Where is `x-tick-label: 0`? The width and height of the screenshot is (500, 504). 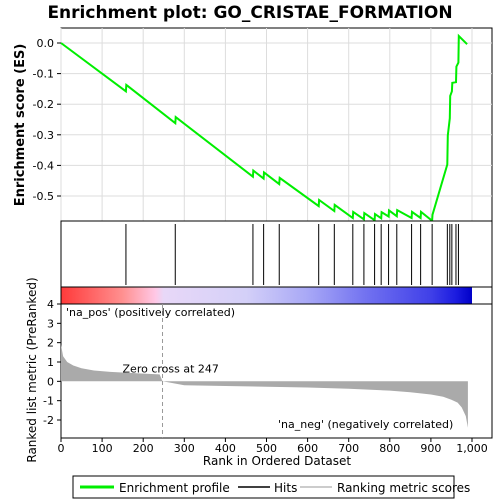
x-tick-label: 0 is located at coordinates (61, 448).